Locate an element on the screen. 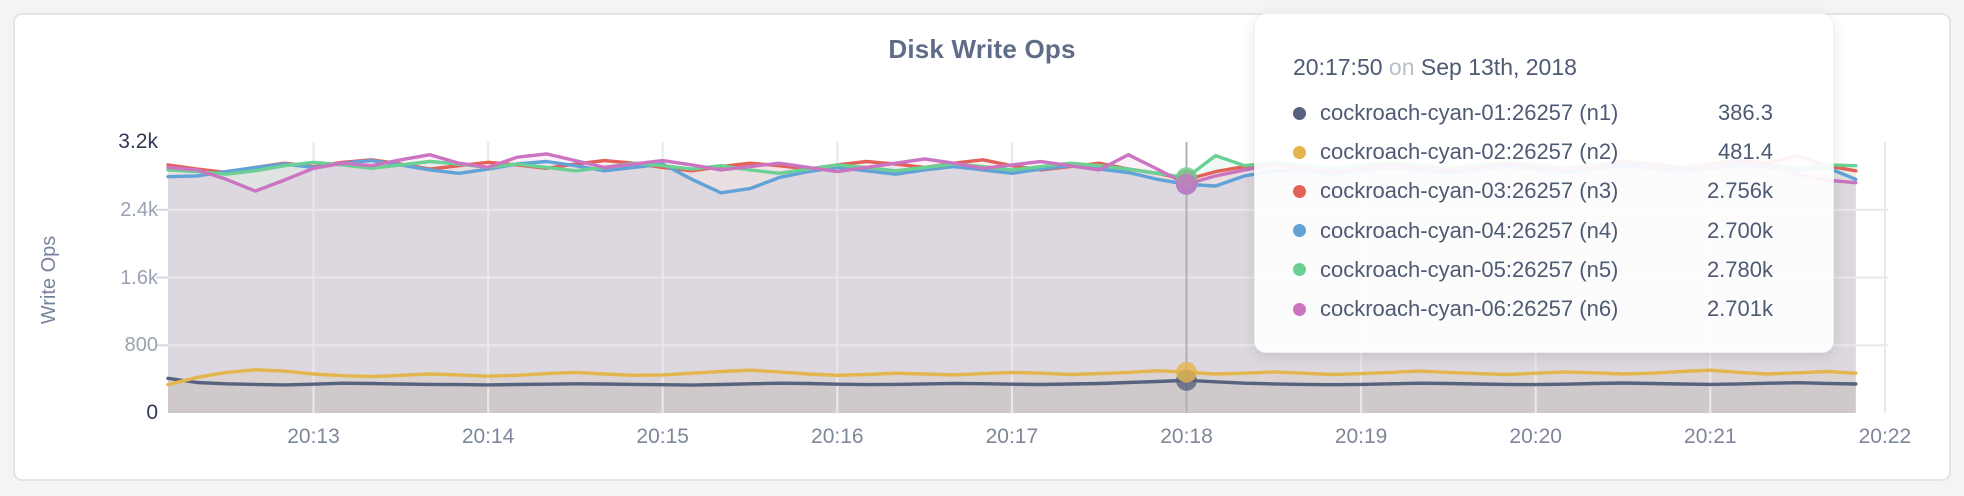  tooltip-series-value: 386.3 is located at coordinates (1745, 112).